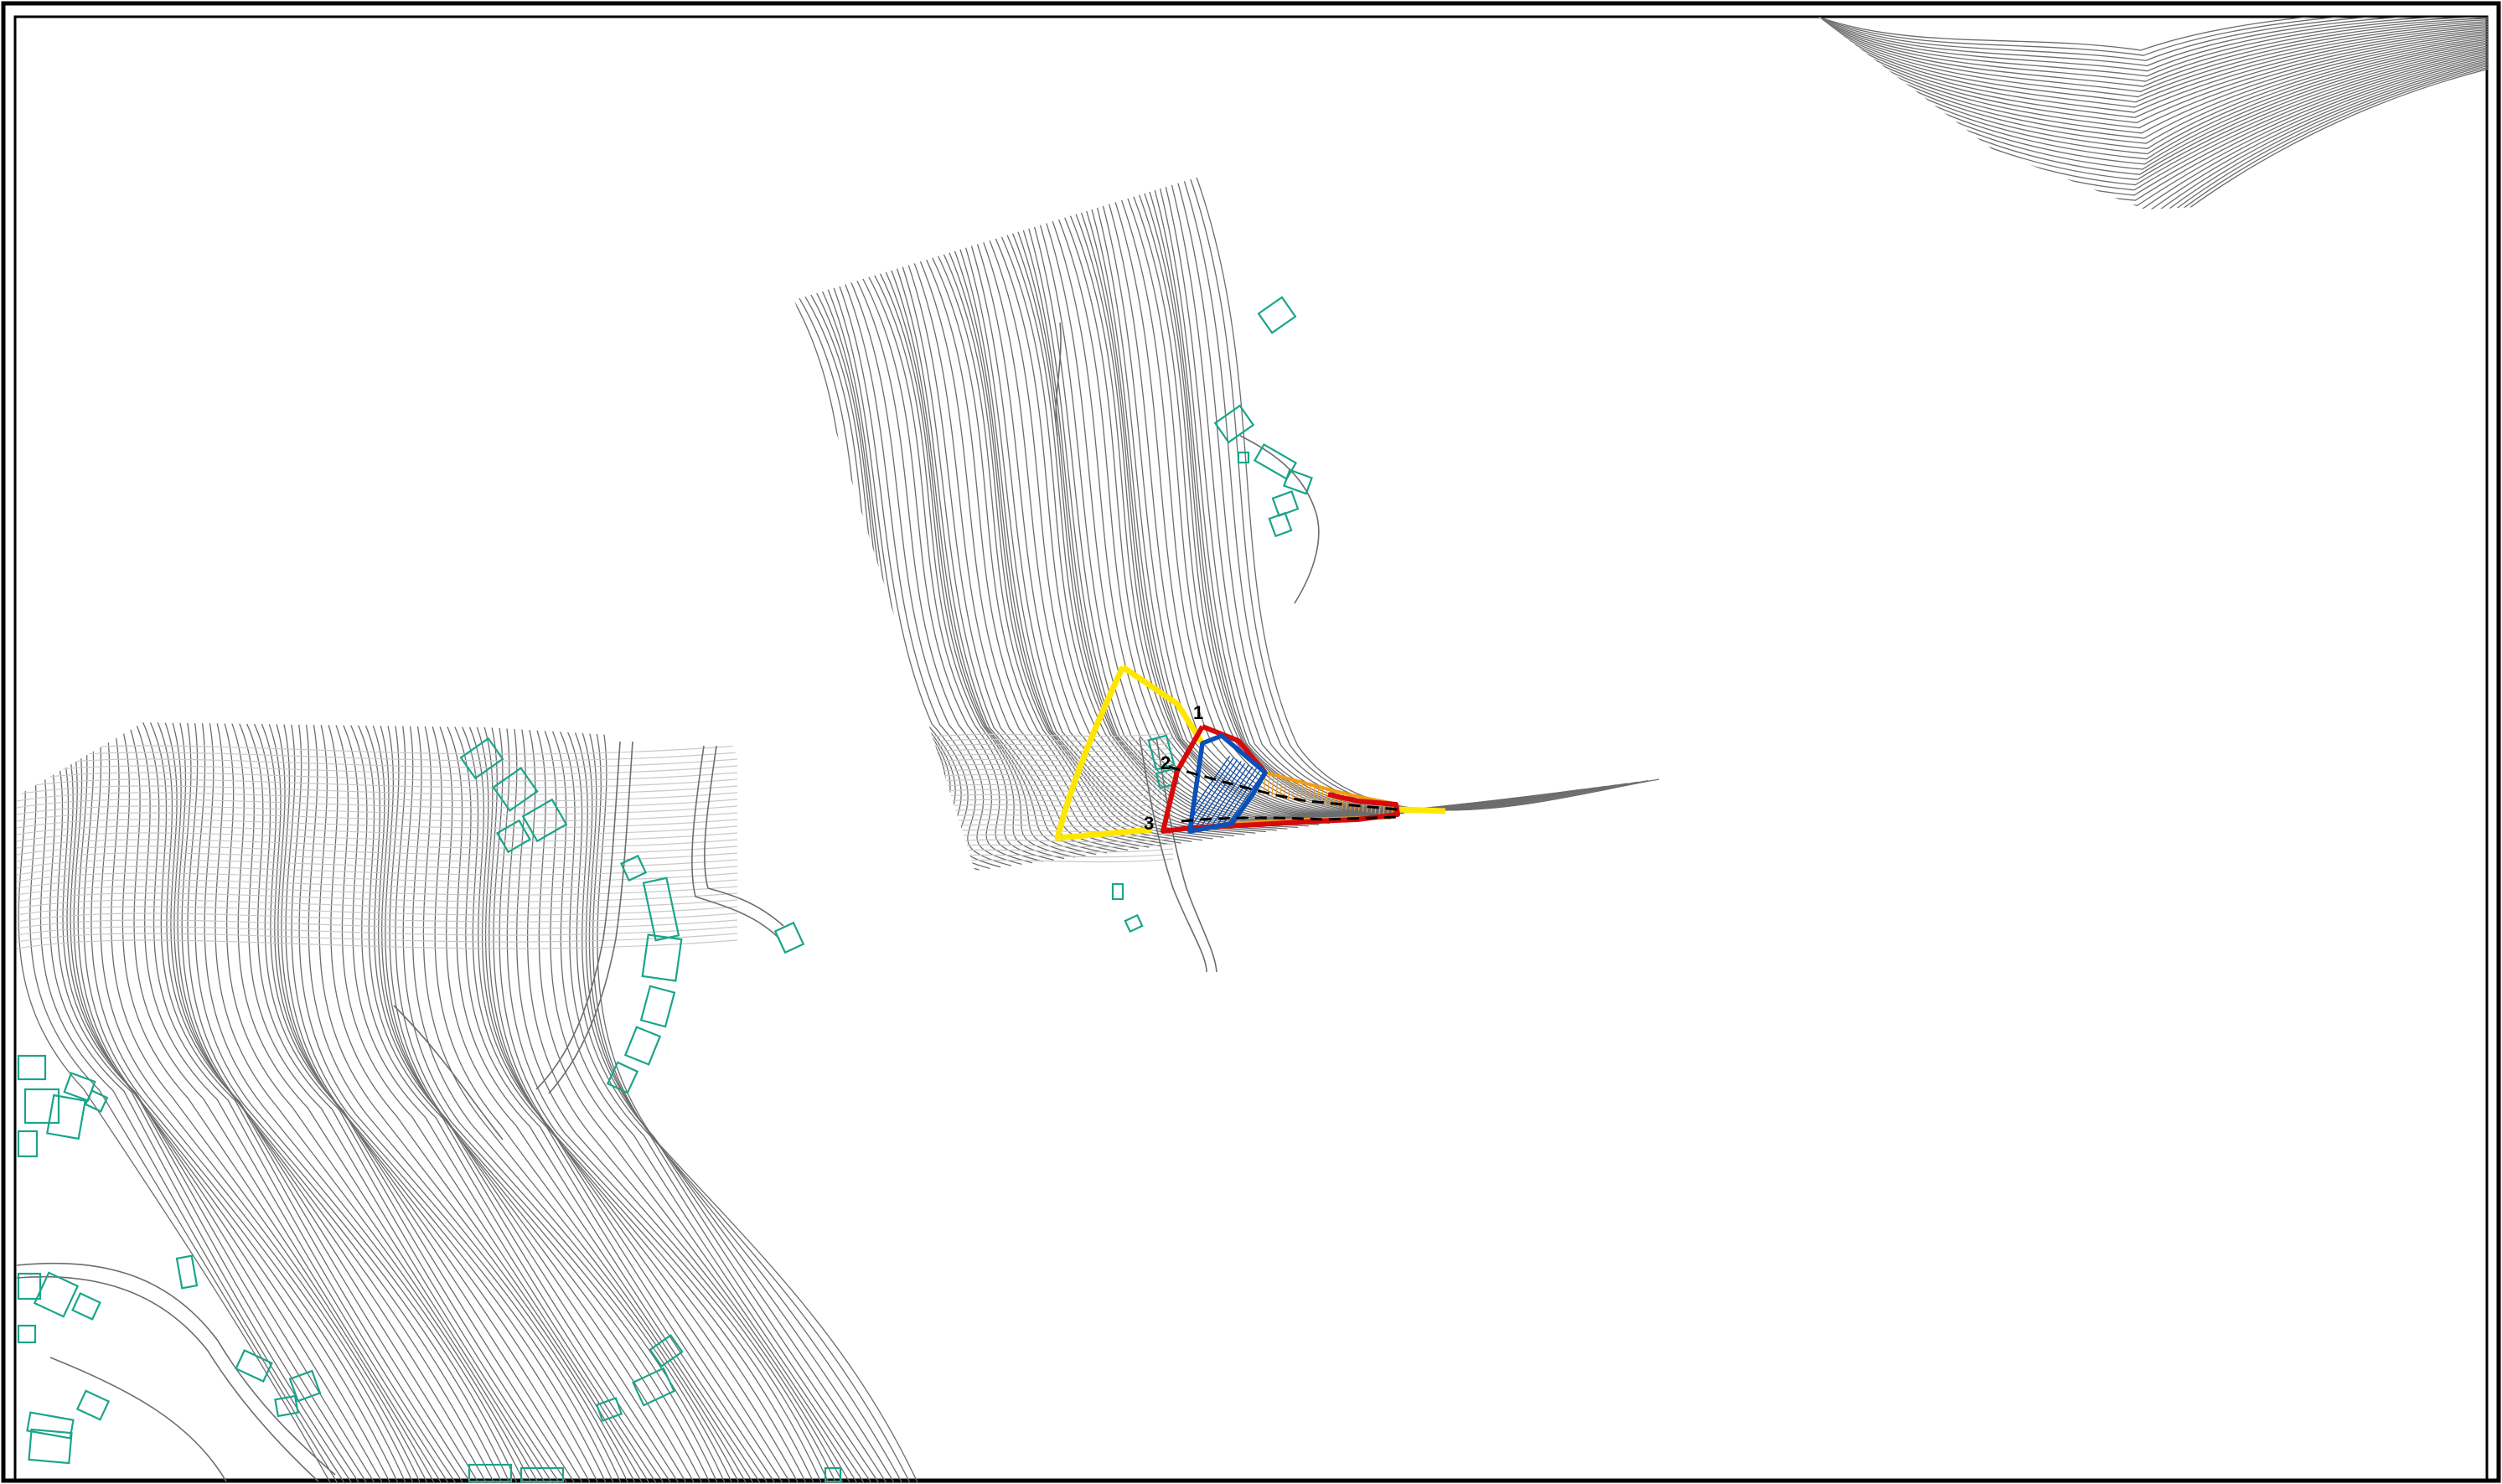 This screenshot has width=2502, height=1484. I want to click on point-label-1: 1, so click(1198, 713).